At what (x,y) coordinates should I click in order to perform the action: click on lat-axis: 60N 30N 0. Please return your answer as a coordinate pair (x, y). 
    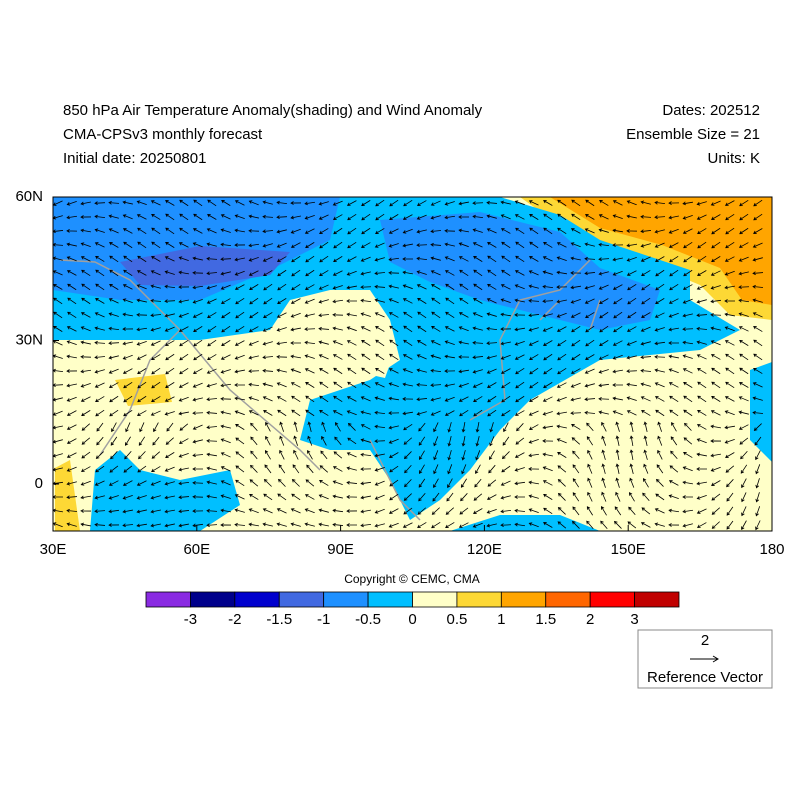
    Looking at the image, I should click on (37, 340).